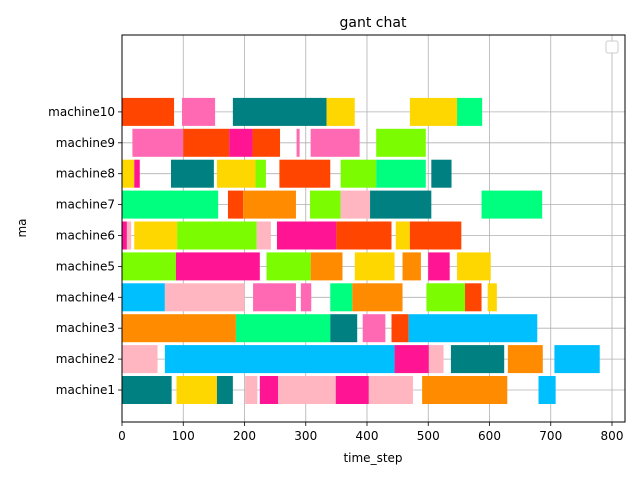 Image resolution: width=640 pixels, height=480 pixels. I want to click on x-tick-label: 300, so click(305, 436).